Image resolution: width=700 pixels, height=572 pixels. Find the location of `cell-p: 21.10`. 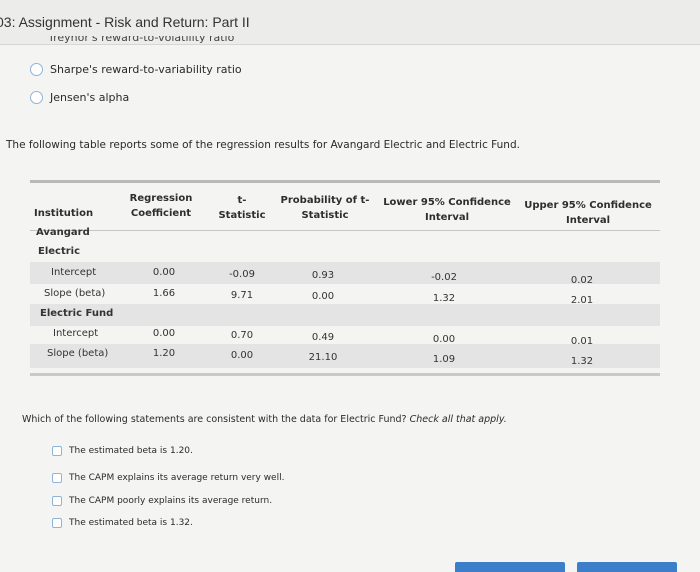

cell-p: 21.10 is located at coordinates (323, 357).